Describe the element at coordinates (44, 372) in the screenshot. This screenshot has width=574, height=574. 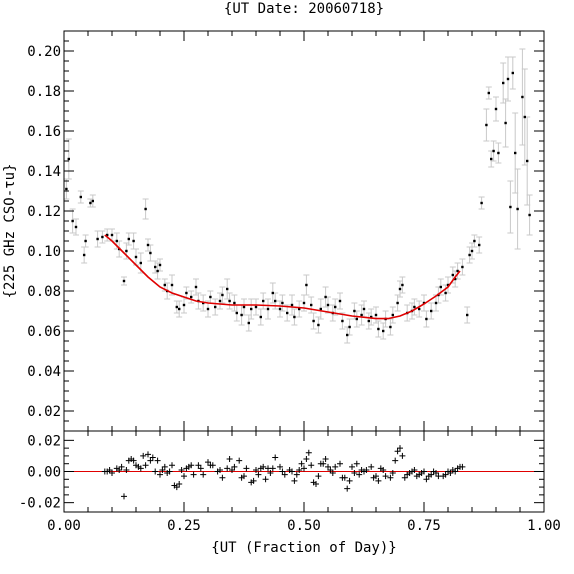
I see `y-tick-label: 0.04` at that location.